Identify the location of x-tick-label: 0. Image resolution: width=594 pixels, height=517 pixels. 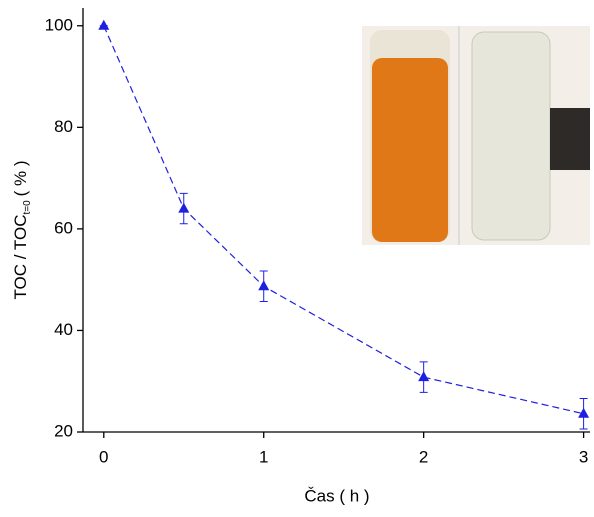
(103, 456).